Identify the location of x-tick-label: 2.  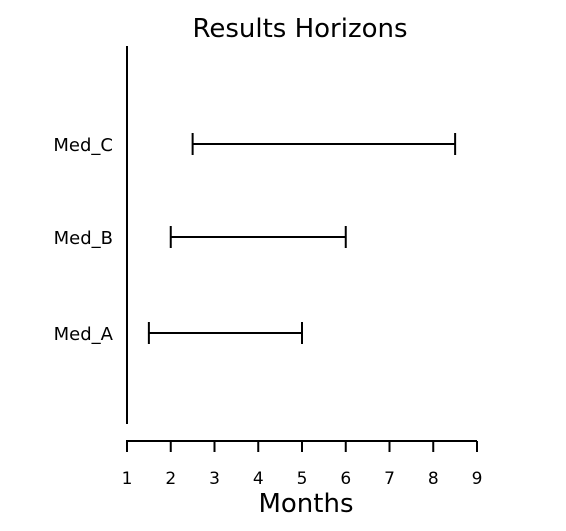
(170, 479).